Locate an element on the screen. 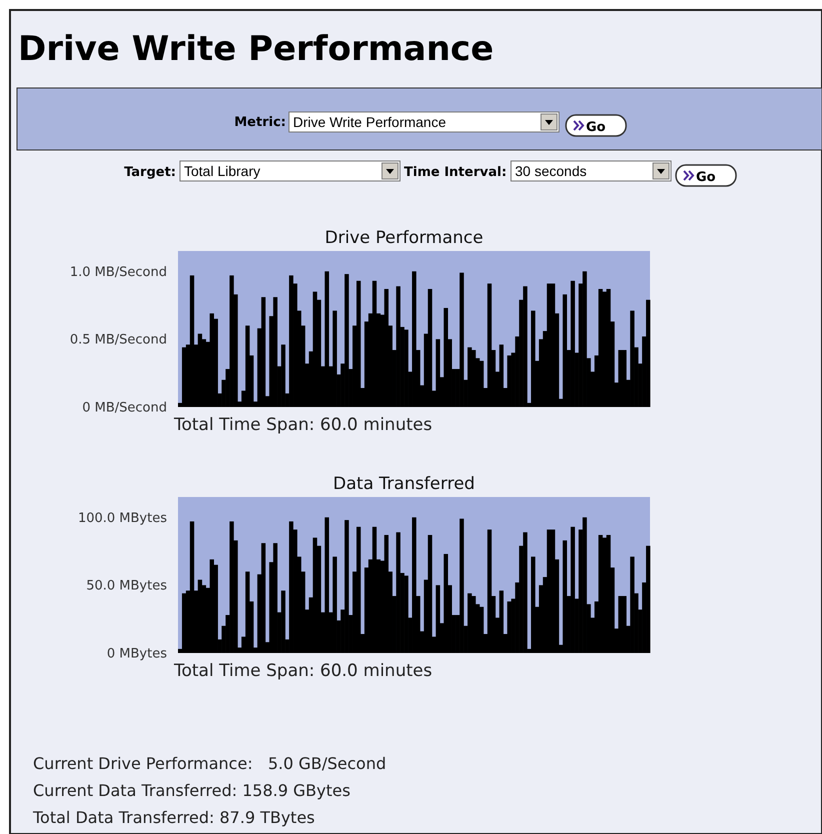 The width and height of the screenshot is (822, 834). text: 30 seconds is located at coordinates (551, 171).